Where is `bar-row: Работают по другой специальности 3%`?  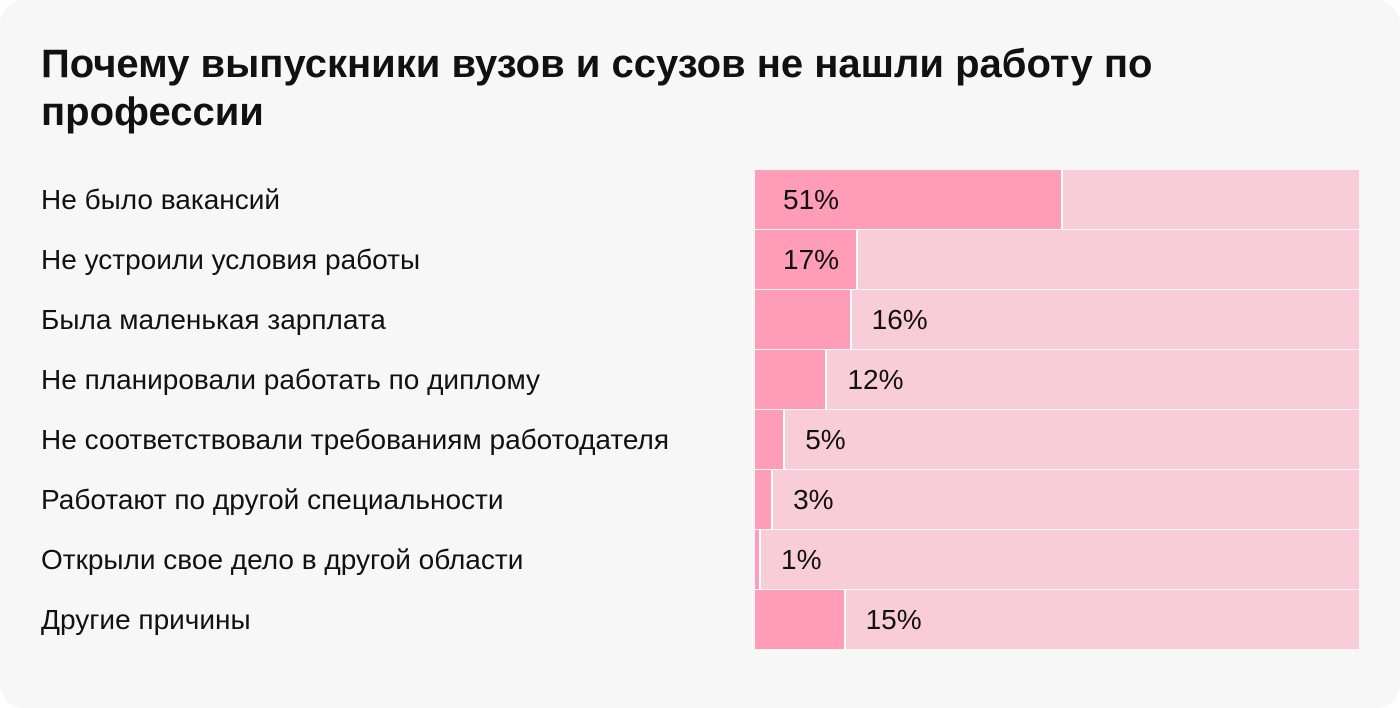 bar-row: Работают по другой специальности 3% is located at coordinates (700, 499).